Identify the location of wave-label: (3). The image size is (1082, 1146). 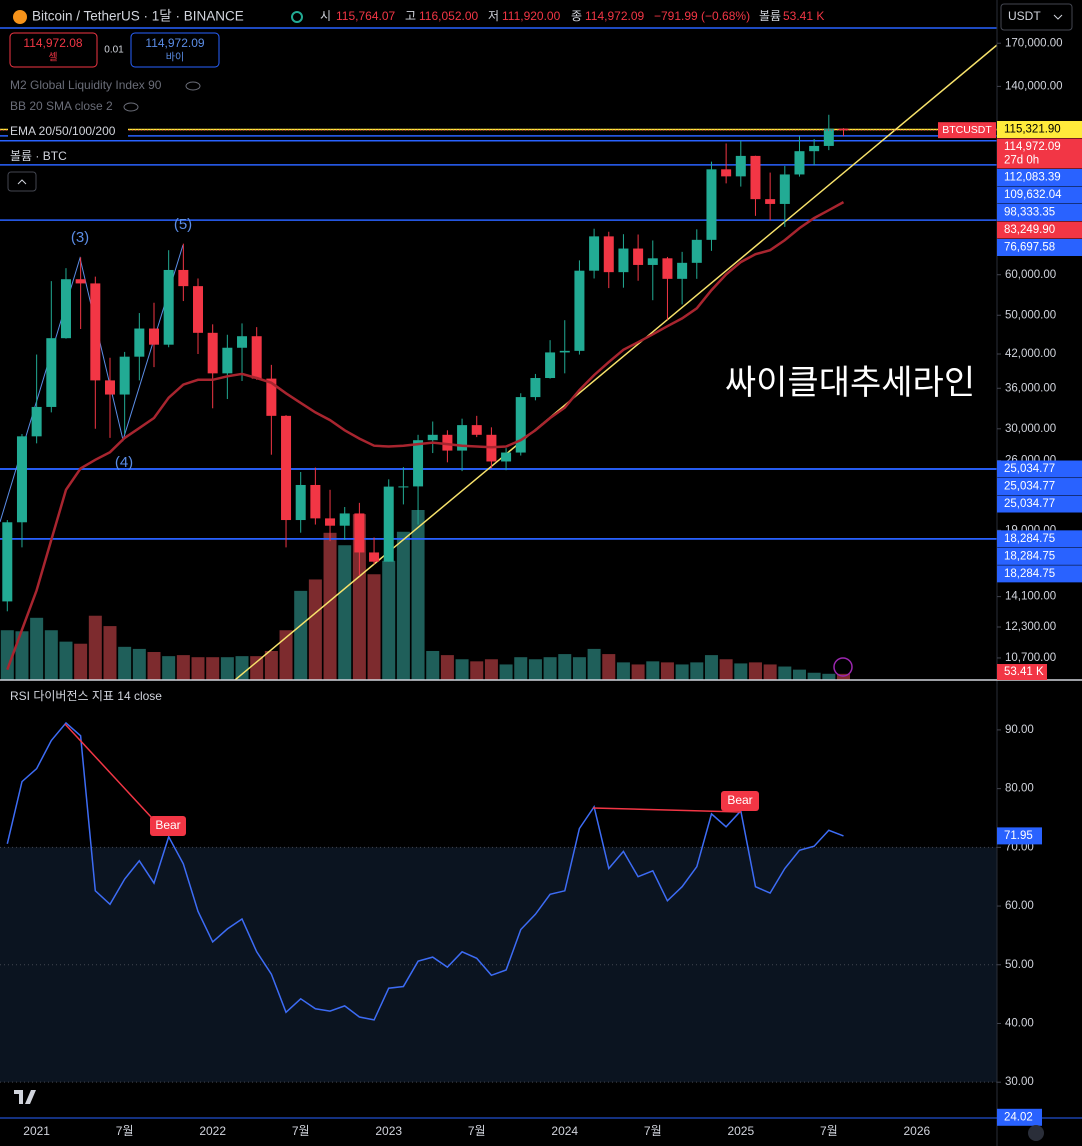
(80, 237).